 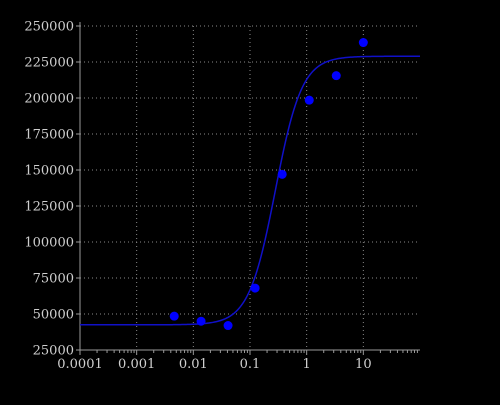 I want to click on y-tick-label: 50000, so click(x=53, y=315).